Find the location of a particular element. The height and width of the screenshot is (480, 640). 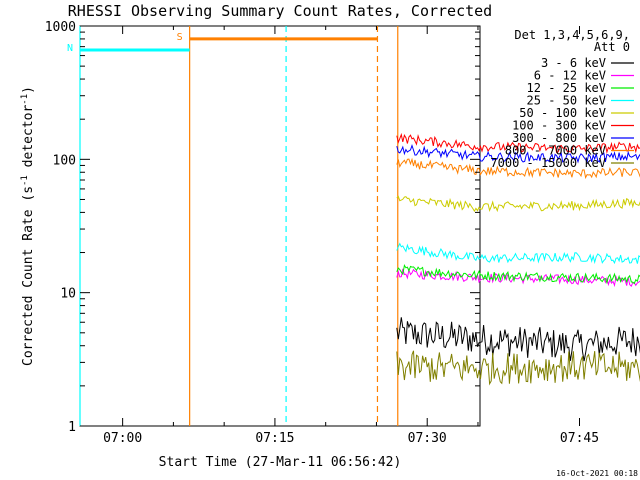

y-axis-label-sup2: -1 is located at coordinates (25, 99).